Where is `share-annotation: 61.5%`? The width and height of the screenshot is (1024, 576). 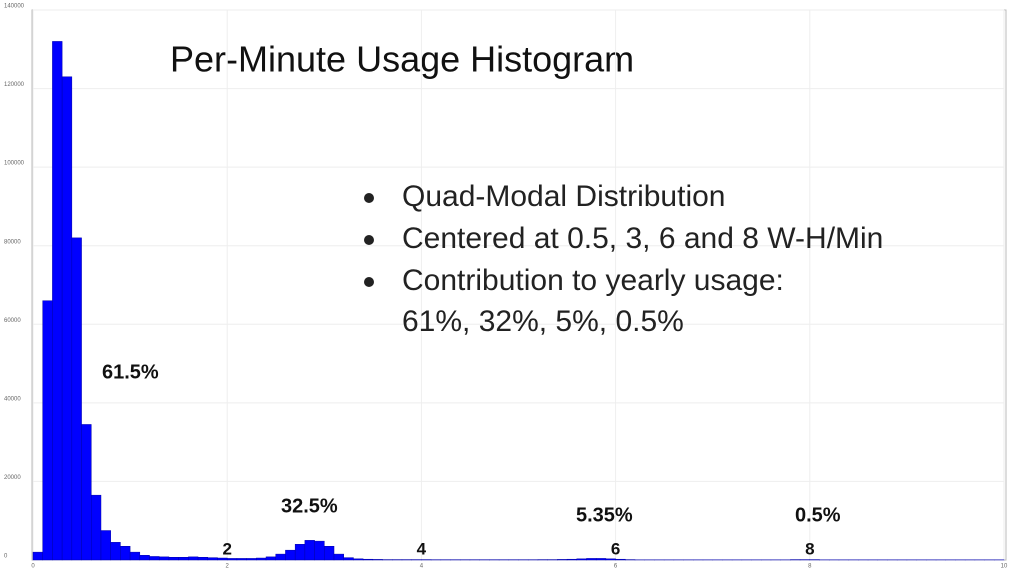
share-annotation: 61.5% is located at coordinates (130, 372).